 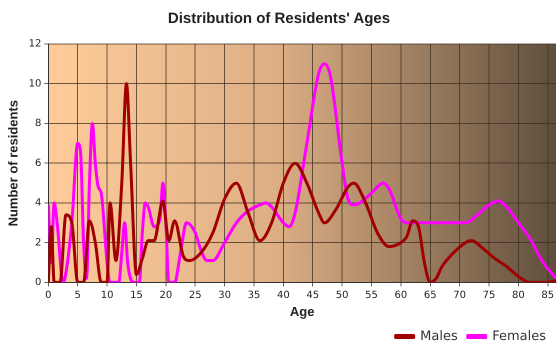 I want to click on y-tick-label: 12, so click(x=35, y=44).